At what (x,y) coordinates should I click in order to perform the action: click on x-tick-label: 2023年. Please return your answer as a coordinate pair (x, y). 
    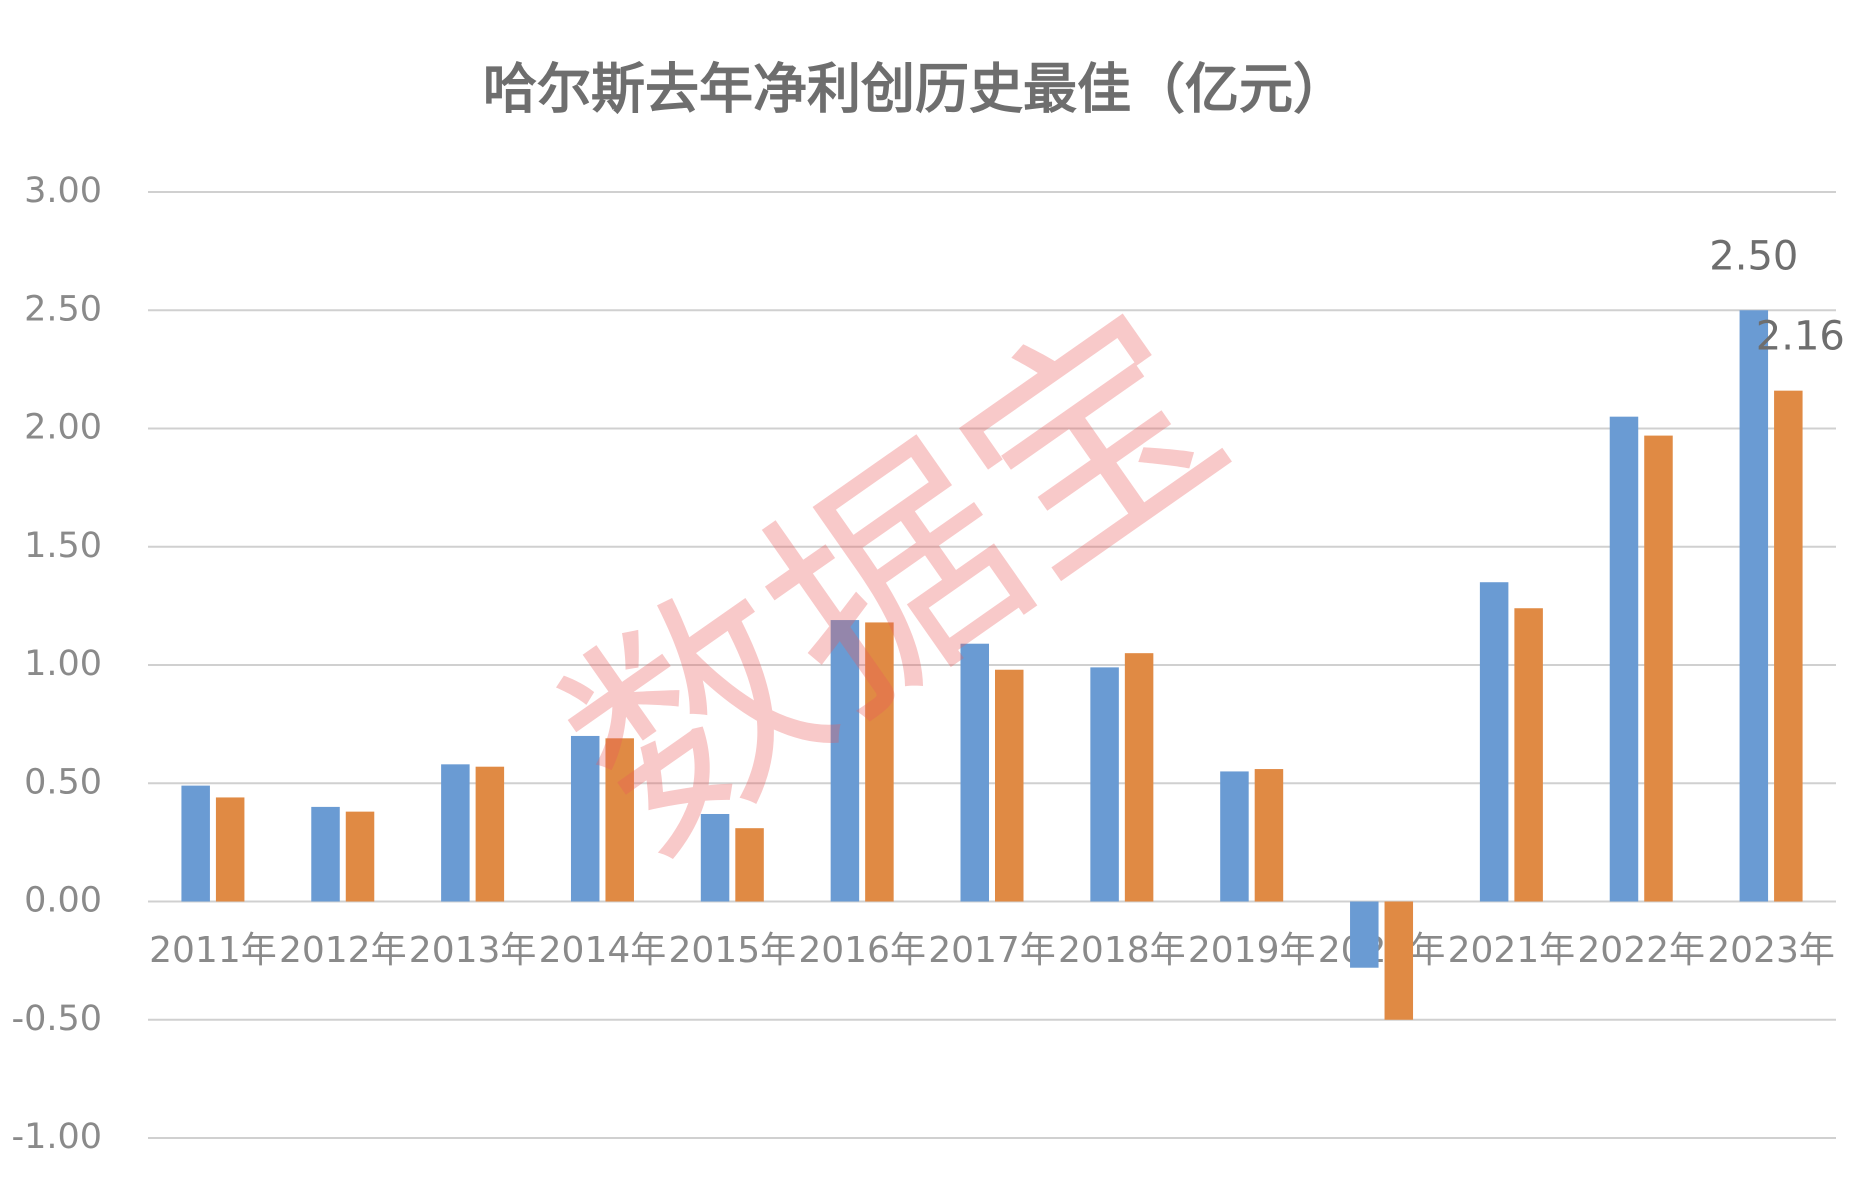
    Looking at the image, I should click on (1771, 950).